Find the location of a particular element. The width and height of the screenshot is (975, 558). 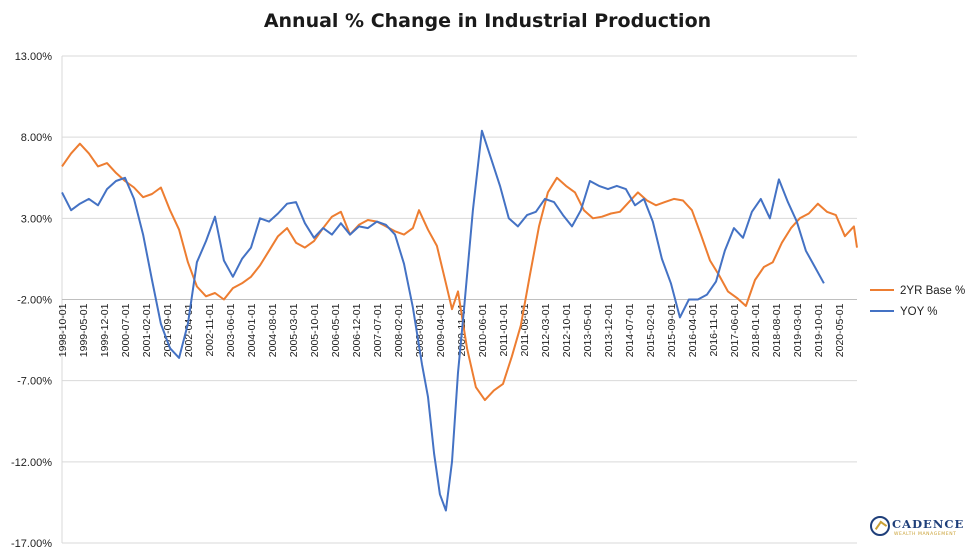

y-tick-label: -2.00% is located at coordinates (34, 301).